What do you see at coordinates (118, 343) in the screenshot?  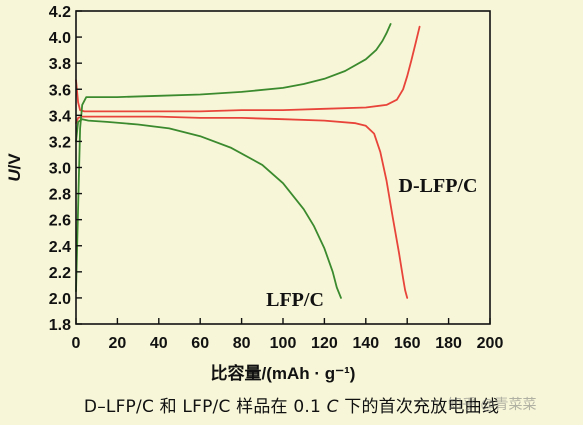 I see `x-tick-label: 20` at bounding box center [118, 343].